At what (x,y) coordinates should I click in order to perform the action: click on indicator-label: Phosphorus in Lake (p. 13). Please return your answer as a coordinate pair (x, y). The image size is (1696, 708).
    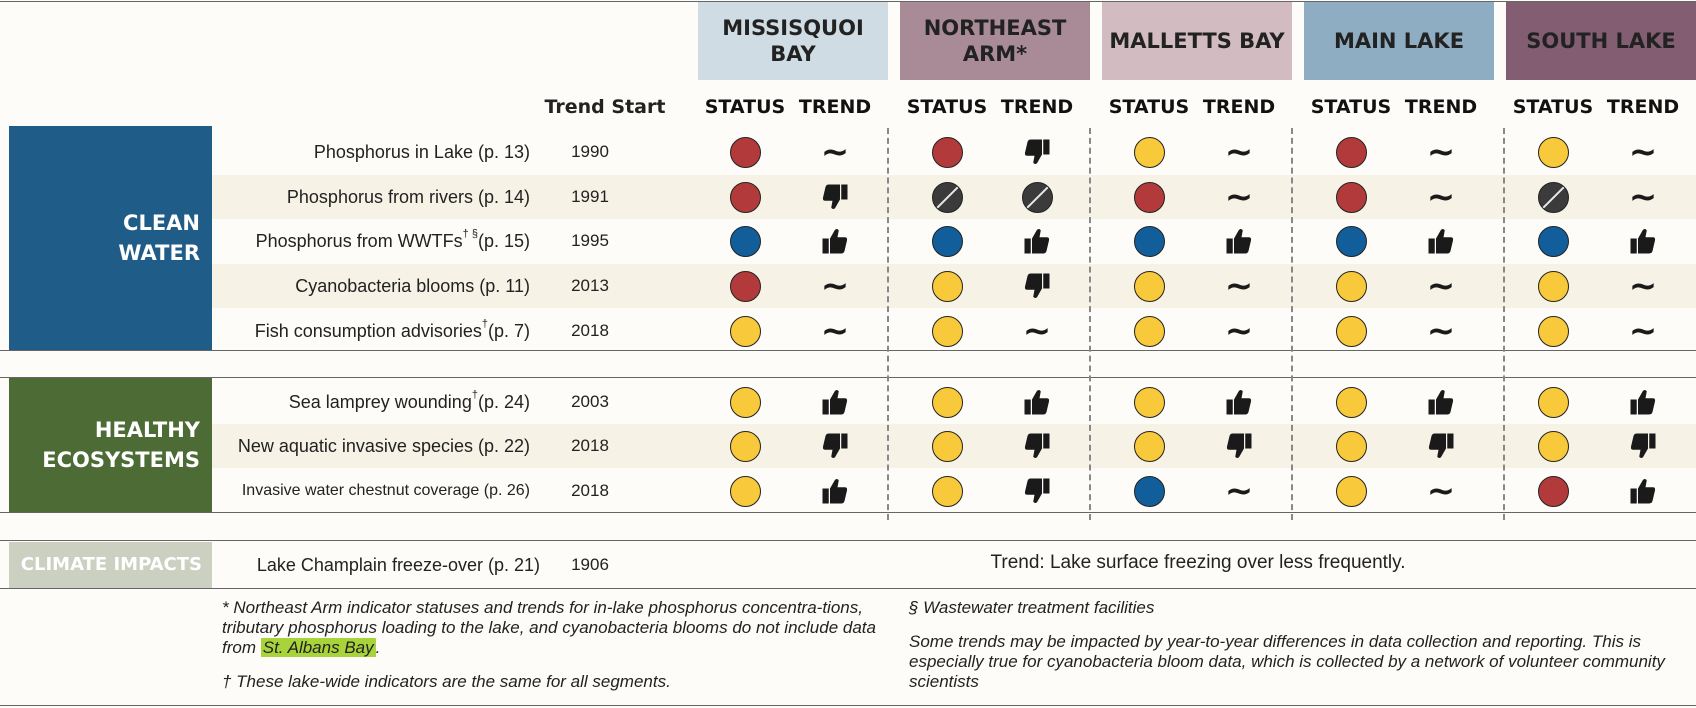
    Looking at the image, I should click on (421, 151).